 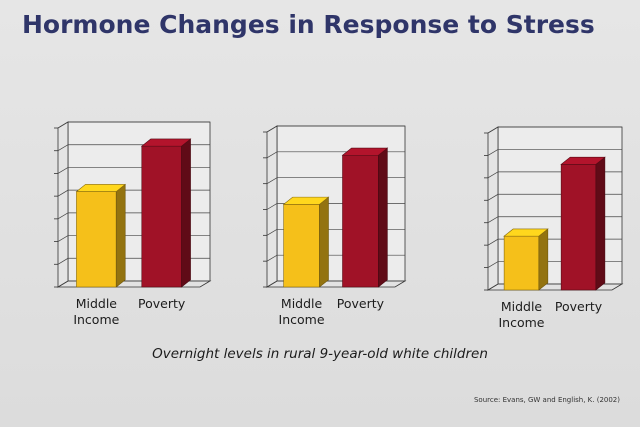 I want to click on source-citation: Source: Evans, GW and English, K. (2002), so click(x=546, y=400).